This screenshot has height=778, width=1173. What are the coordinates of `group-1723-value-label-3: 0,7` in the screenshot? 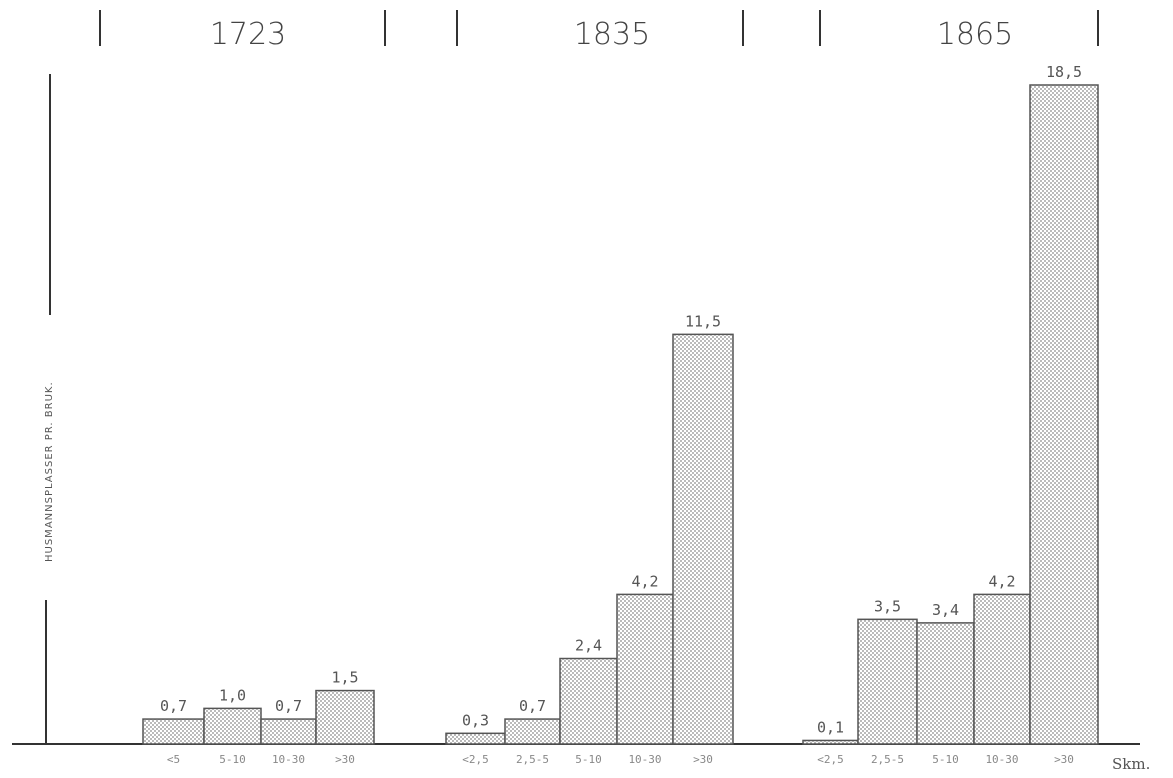 It's located at (288, 706).